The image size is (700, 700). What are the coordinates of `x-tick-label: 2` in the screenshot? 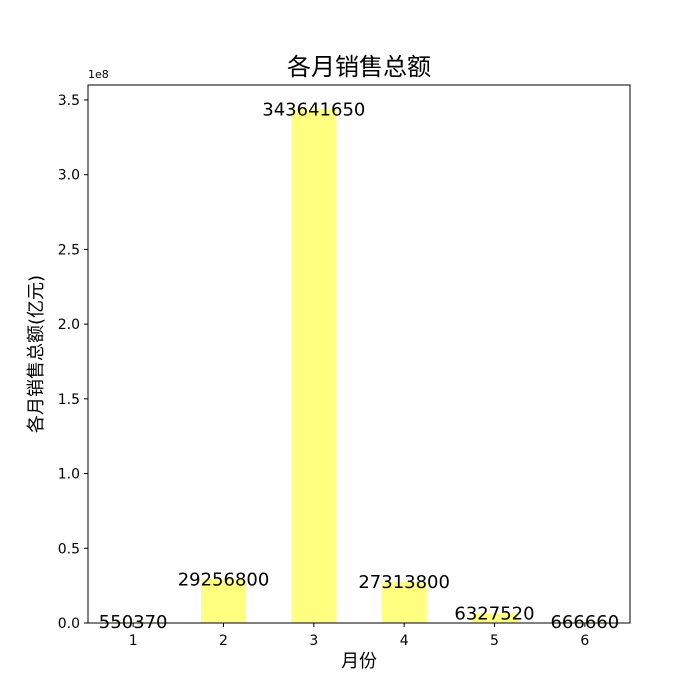 It's located at (223, 641).